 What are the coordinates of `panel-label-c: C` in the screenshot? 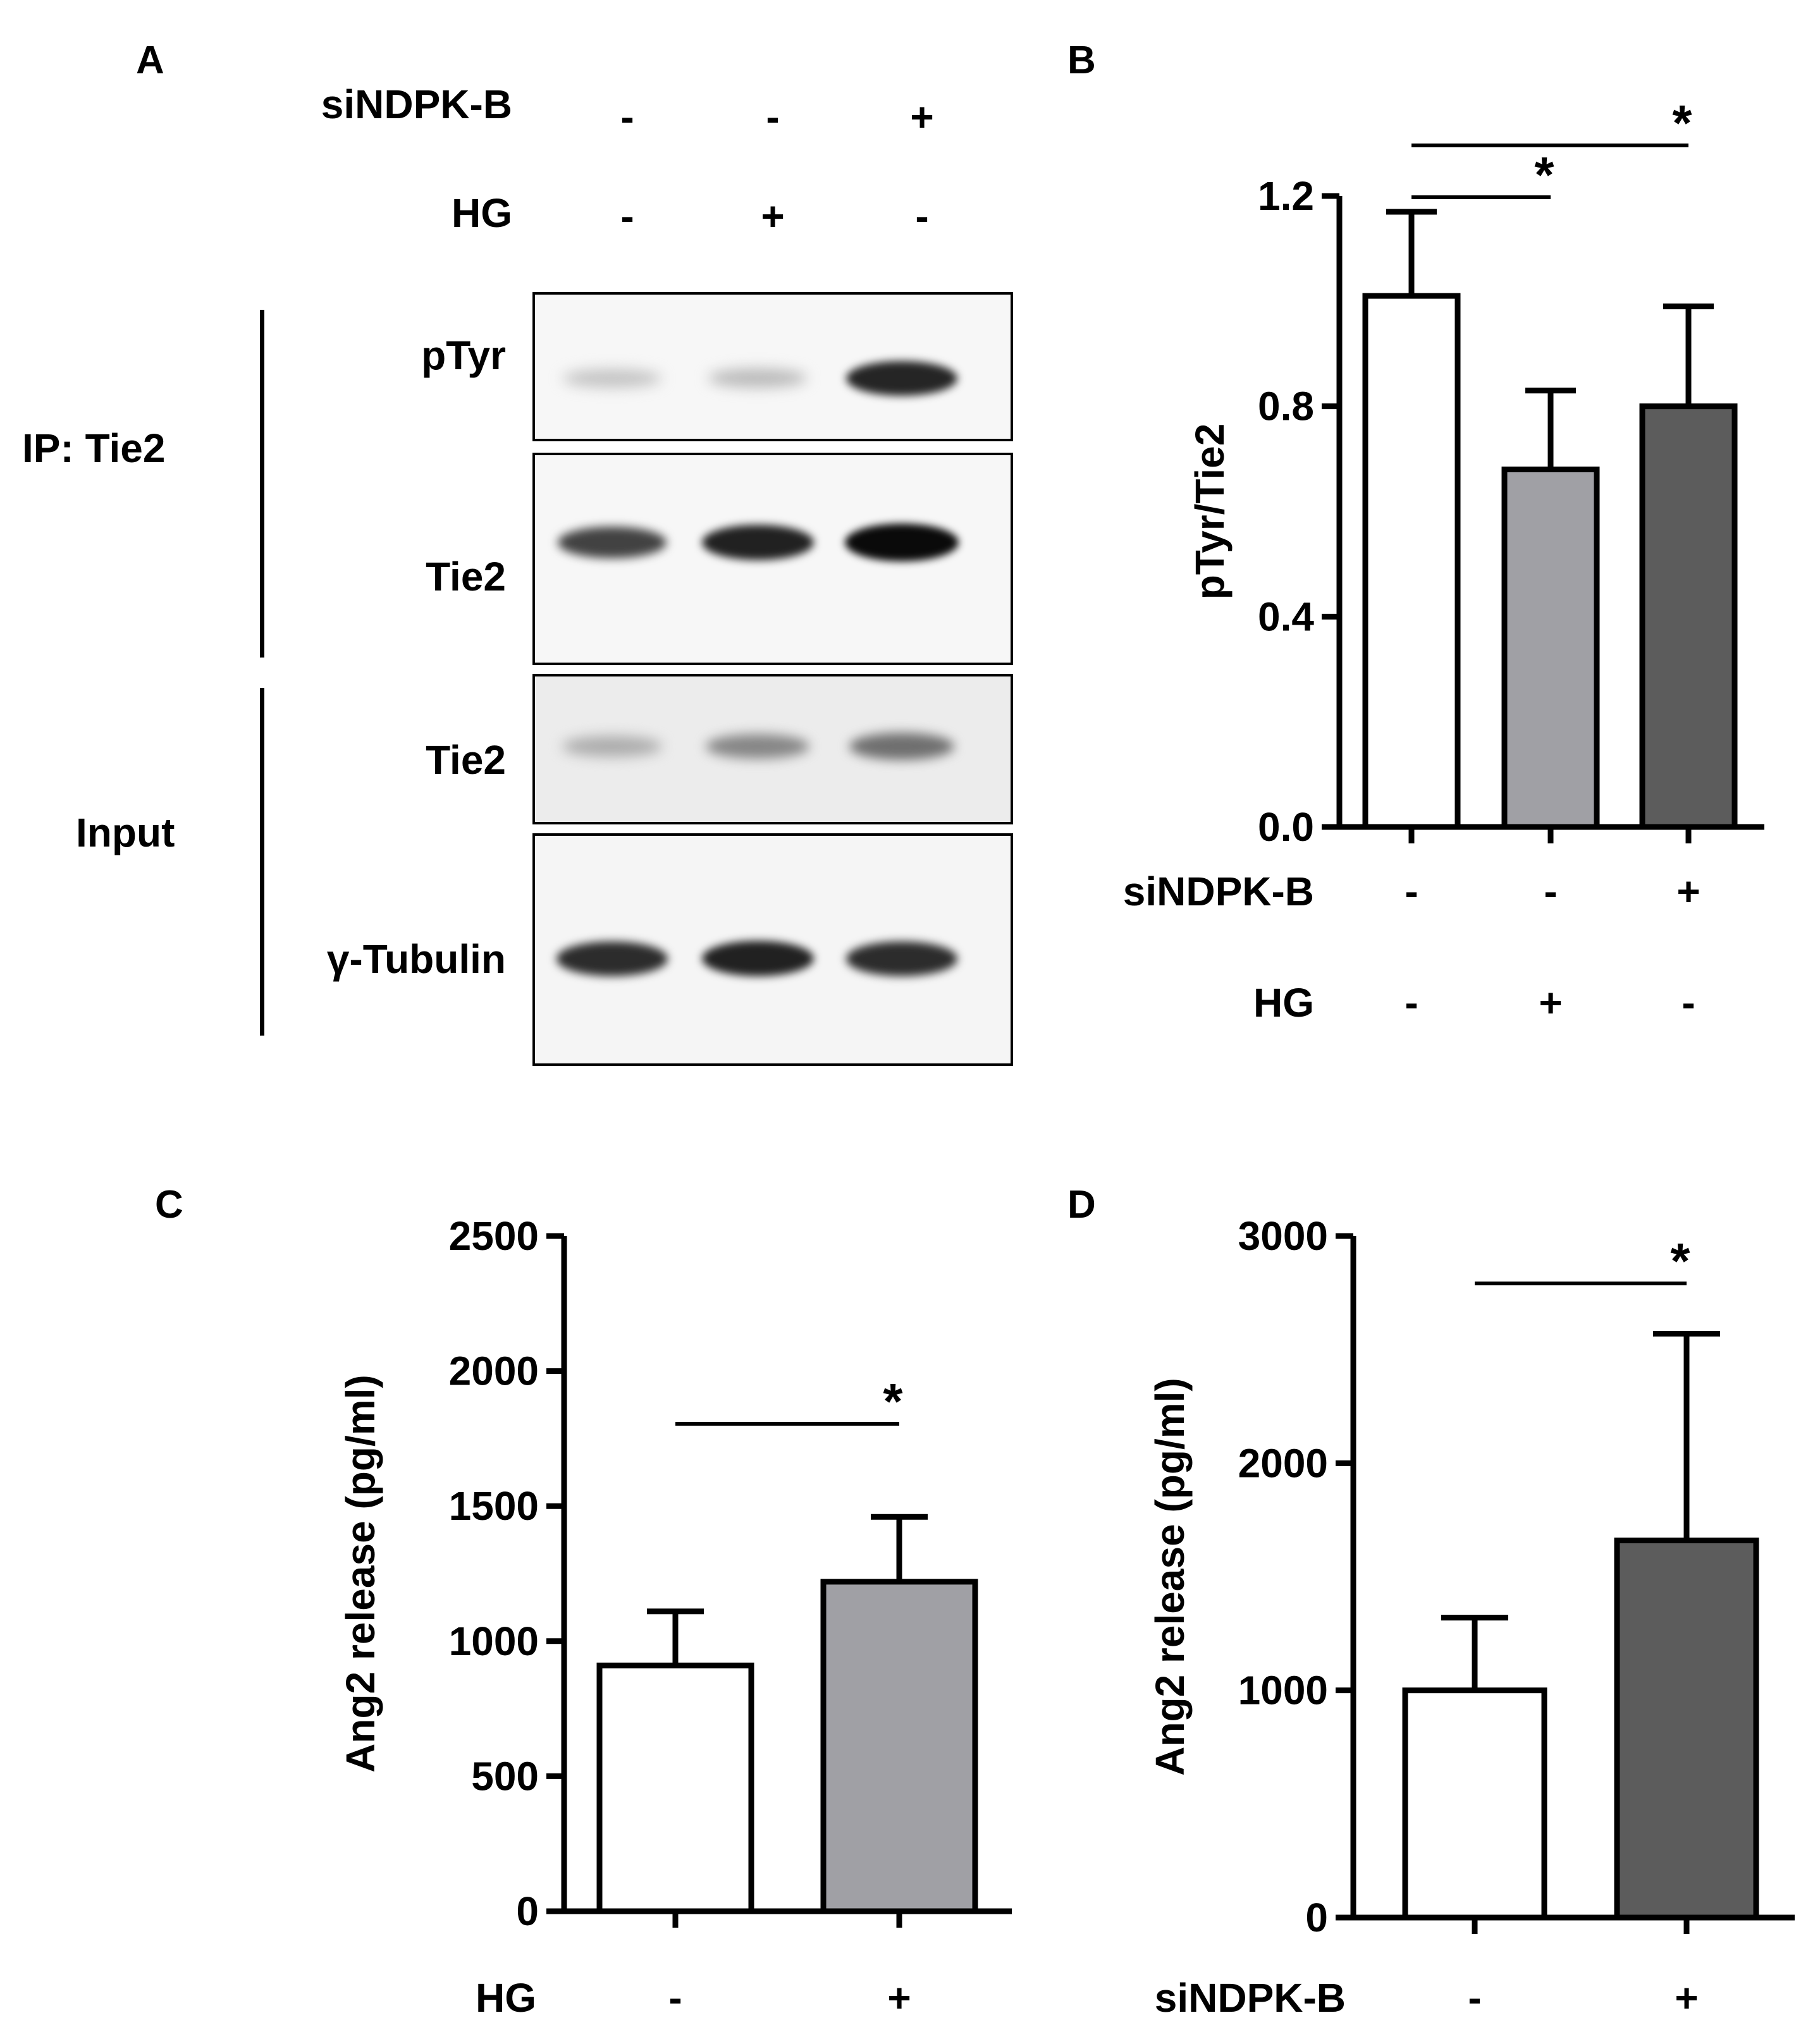 It's located at (169, 1205).